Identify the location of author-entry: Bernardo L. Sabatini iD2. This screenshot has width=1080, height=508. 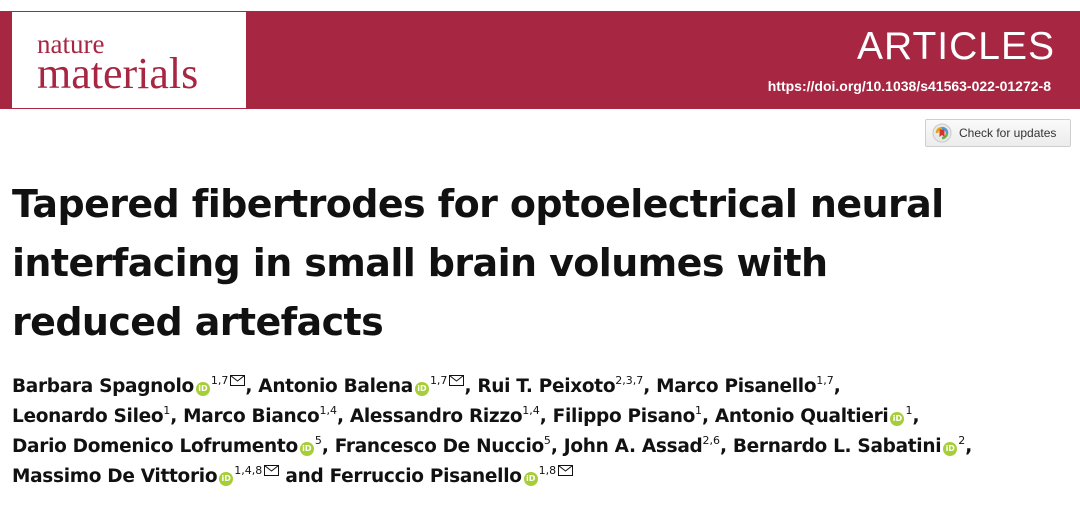
(849, 445).